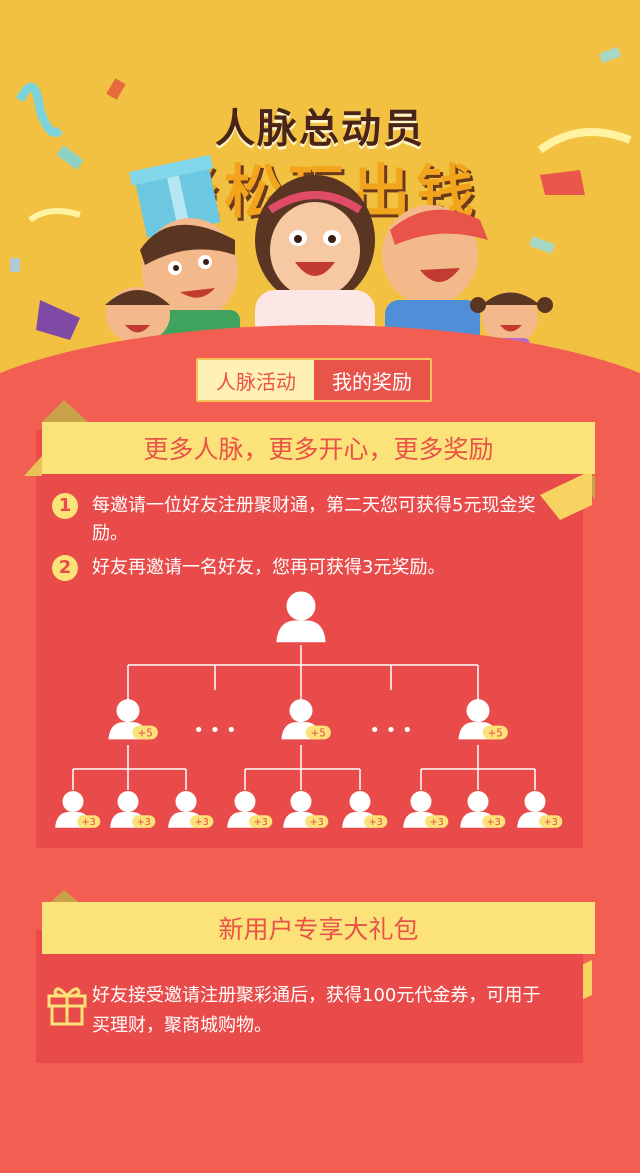  Describe the element at coordinates (67, 1006) in the screenshot. I see `gift-icon` at that location.